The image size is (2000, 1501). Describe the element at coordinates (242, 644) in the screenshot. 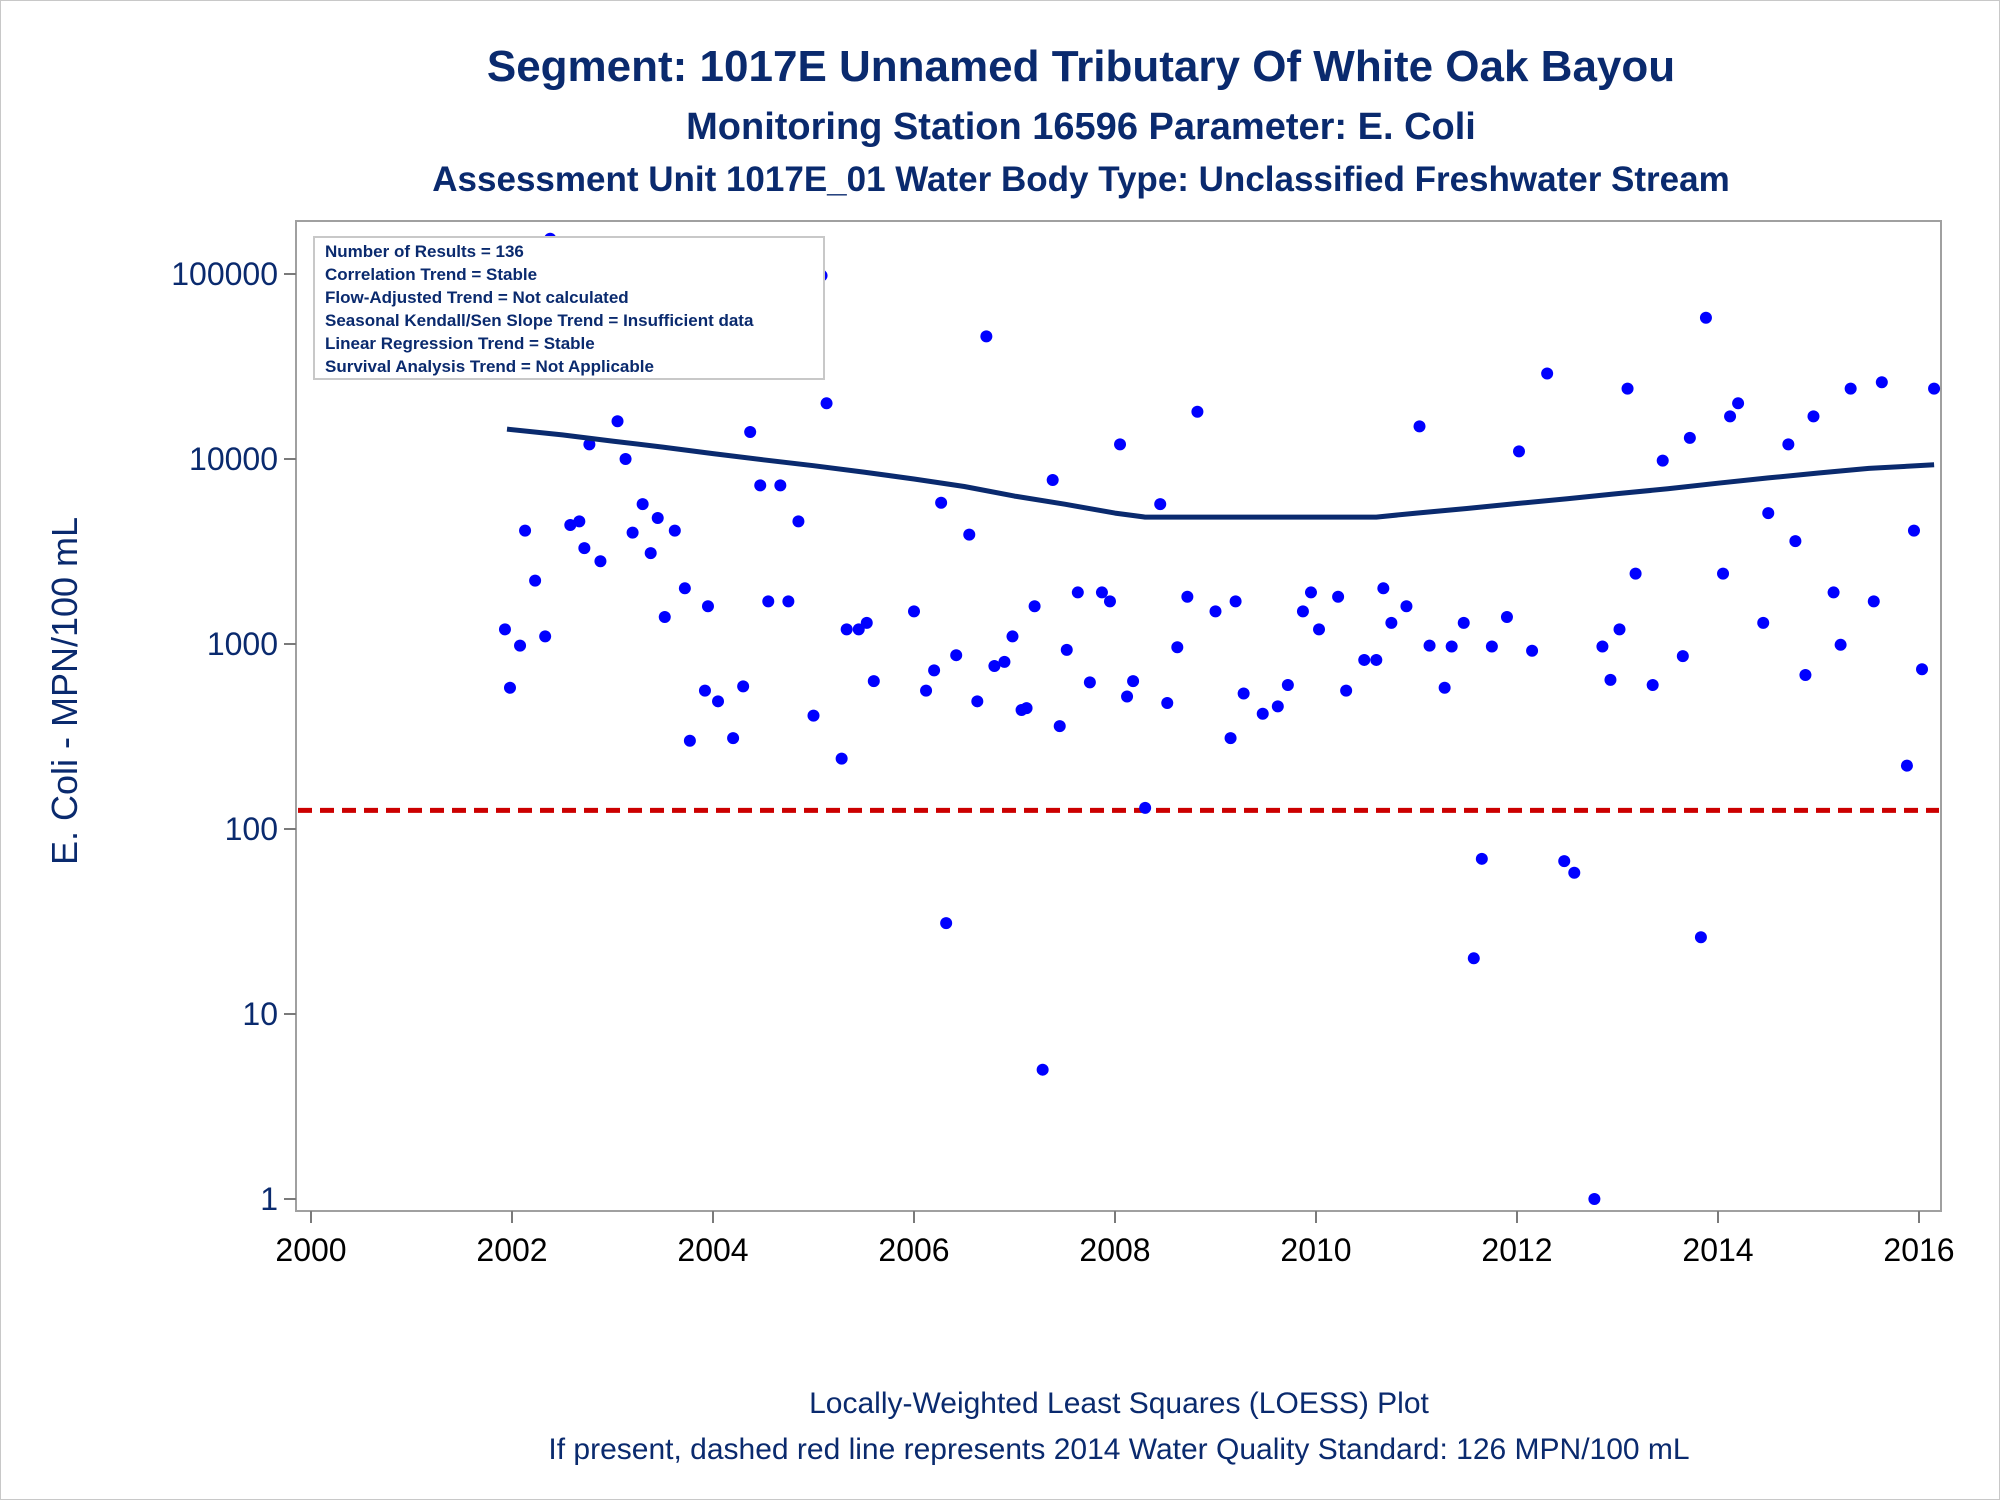

I see `y-tick-label: 1000` at that location.